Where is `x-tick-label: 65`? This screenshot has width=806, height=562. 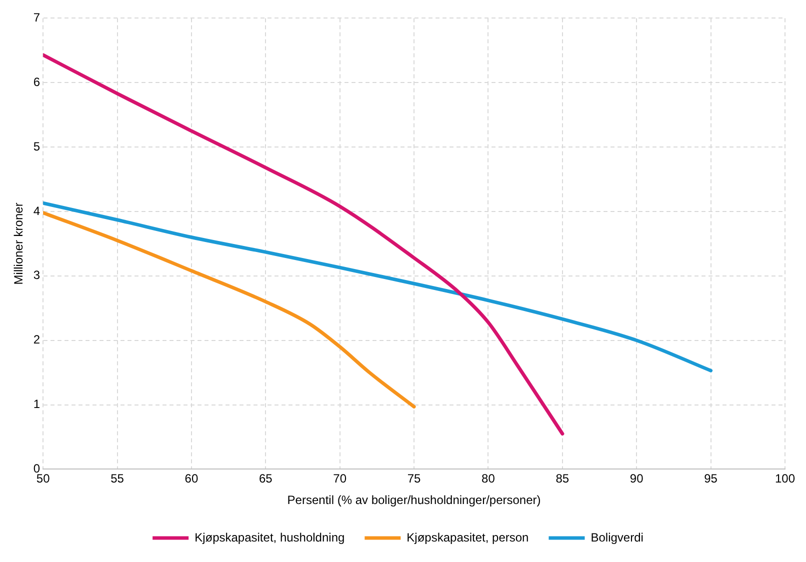 x-tick-label: 65 is located at coordinates (265, 479).